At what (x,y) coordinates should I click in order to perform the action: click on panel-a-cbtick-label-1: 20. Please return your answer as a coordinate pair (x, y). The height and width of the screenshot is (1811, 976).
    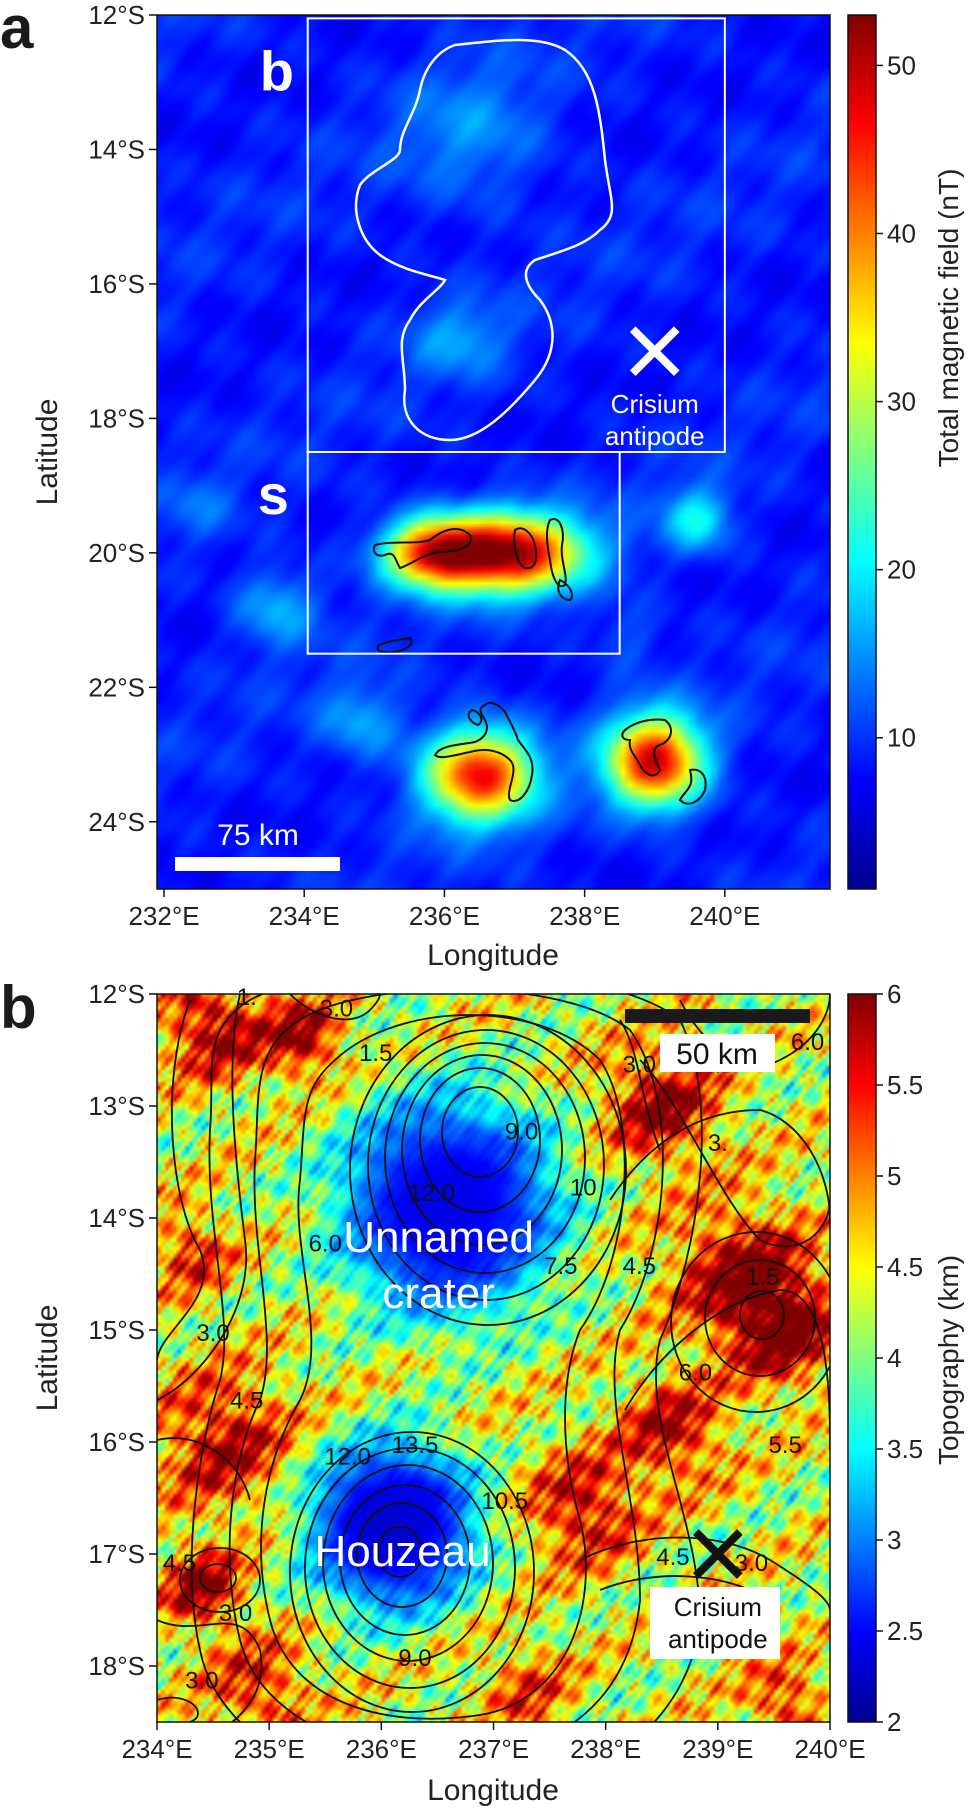
    Looking at the image, I should click on (901, 570).